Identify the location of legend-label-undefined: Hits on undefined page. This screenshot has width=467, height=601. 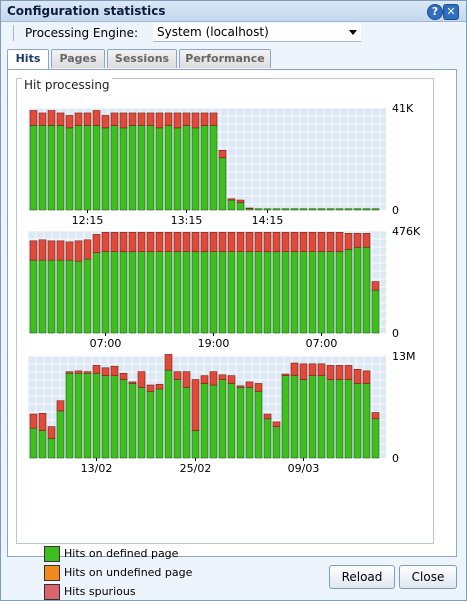
(128, 572).